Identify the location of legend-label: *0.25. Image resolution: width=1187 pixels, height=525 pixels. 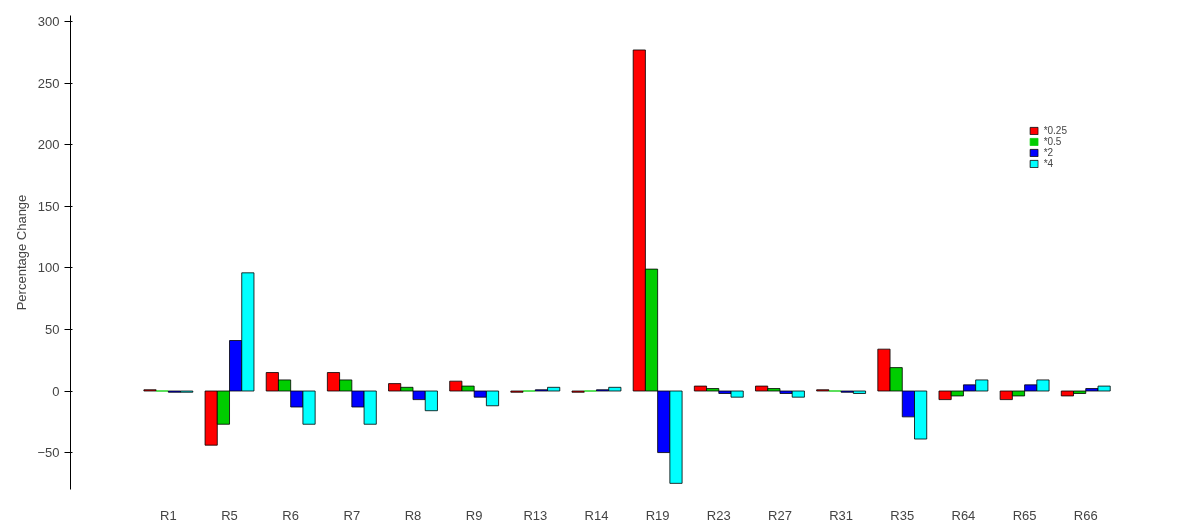
(1055, 130).